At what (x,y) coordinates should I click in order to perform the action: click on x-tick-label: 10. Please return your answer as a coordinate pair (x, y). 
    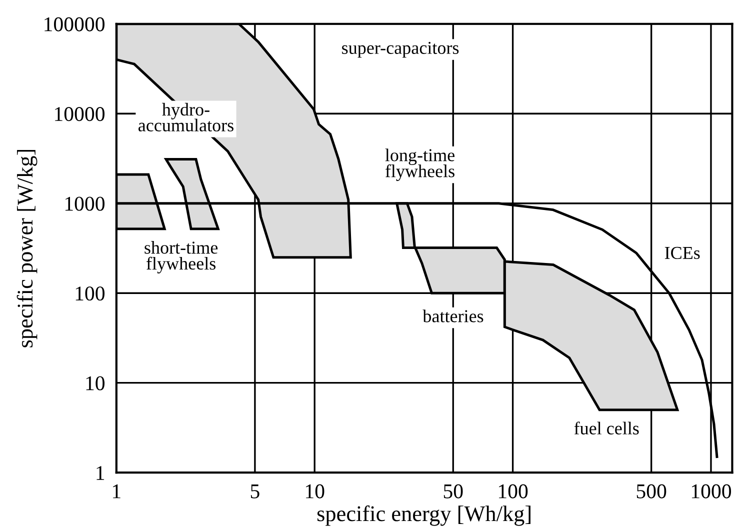
    Looking at the image, I should click on (315, 491).